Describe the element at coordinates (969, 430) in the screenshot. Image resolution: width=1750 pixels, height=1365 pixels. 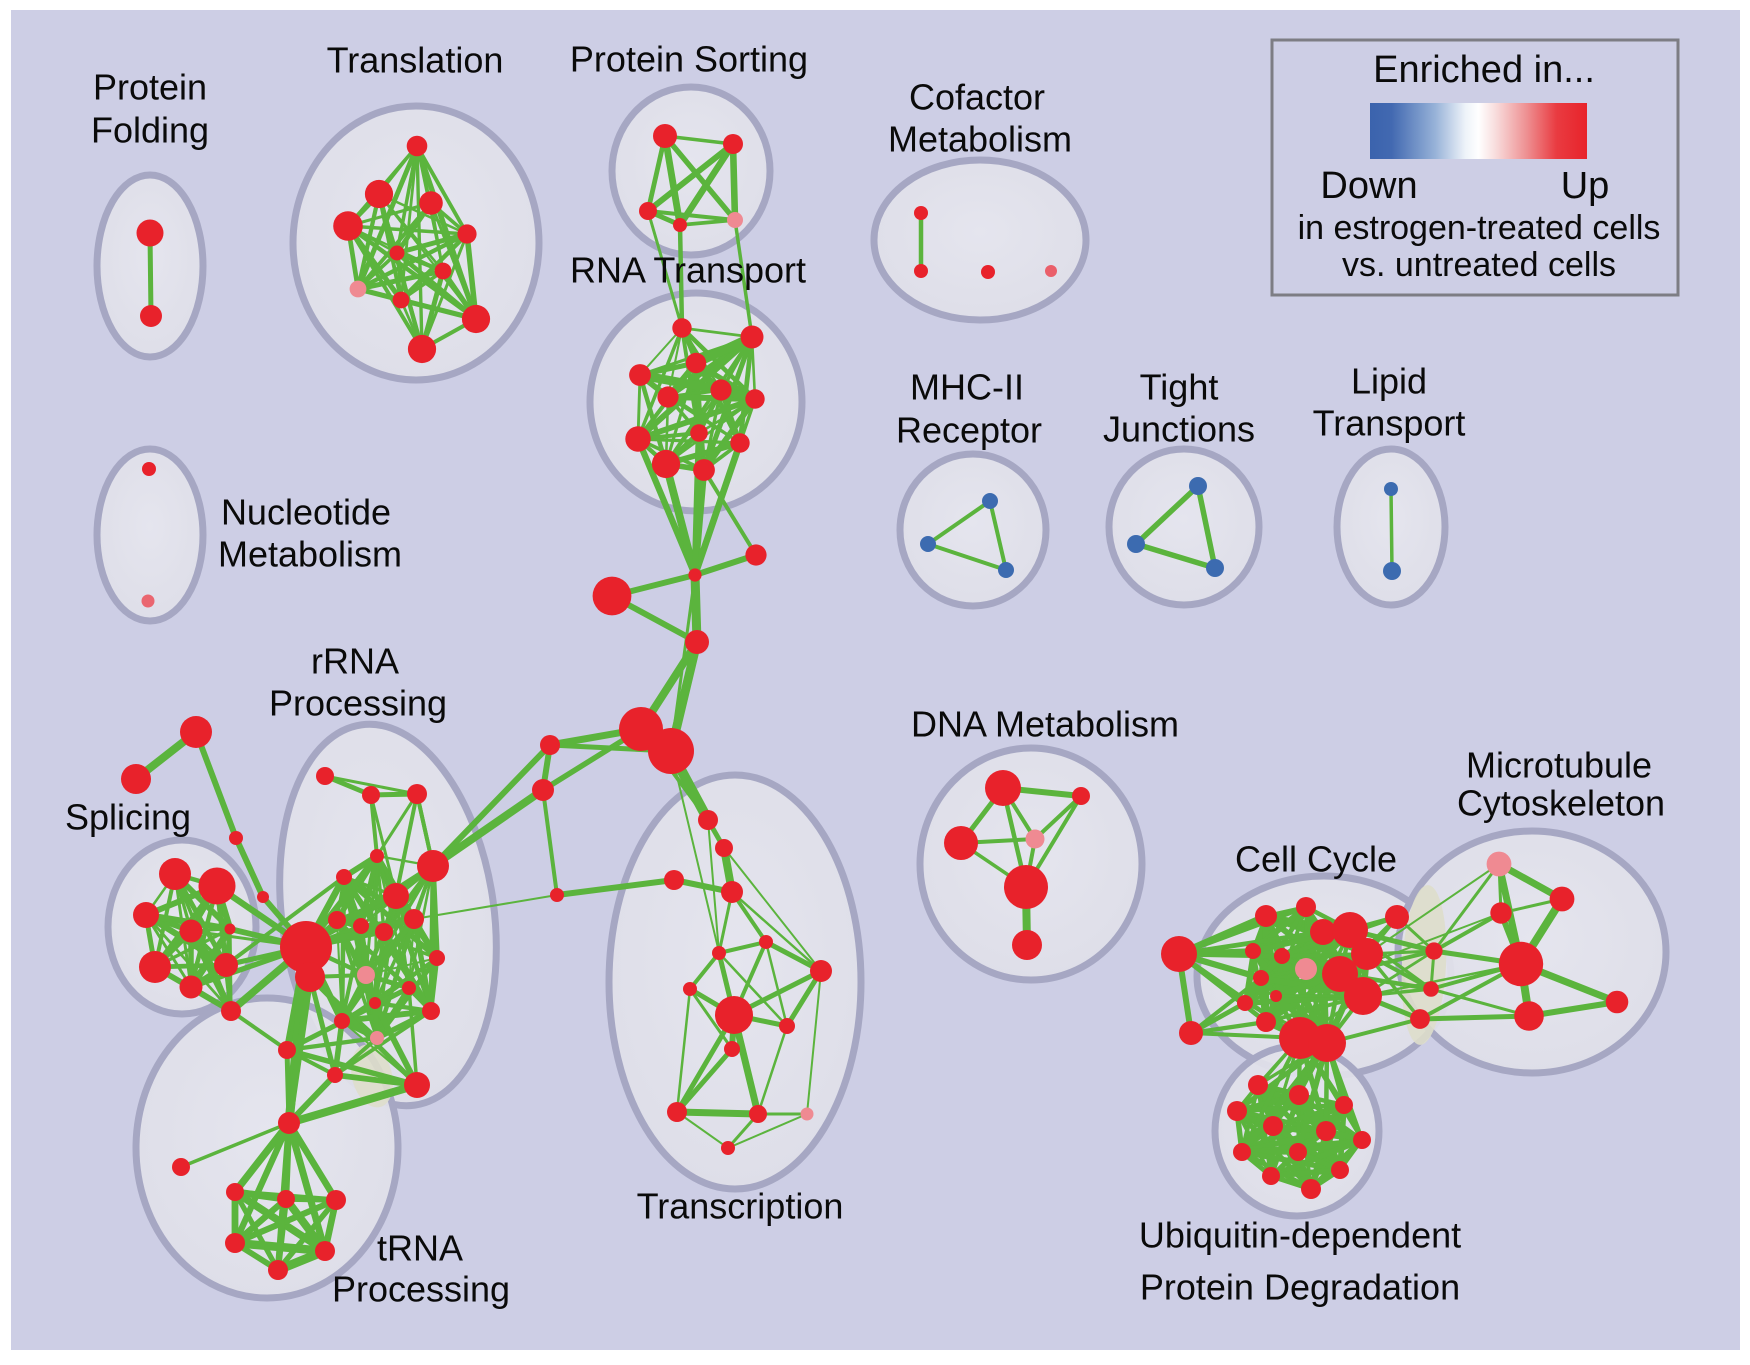
I see `svg-text: Receptor` at that location.